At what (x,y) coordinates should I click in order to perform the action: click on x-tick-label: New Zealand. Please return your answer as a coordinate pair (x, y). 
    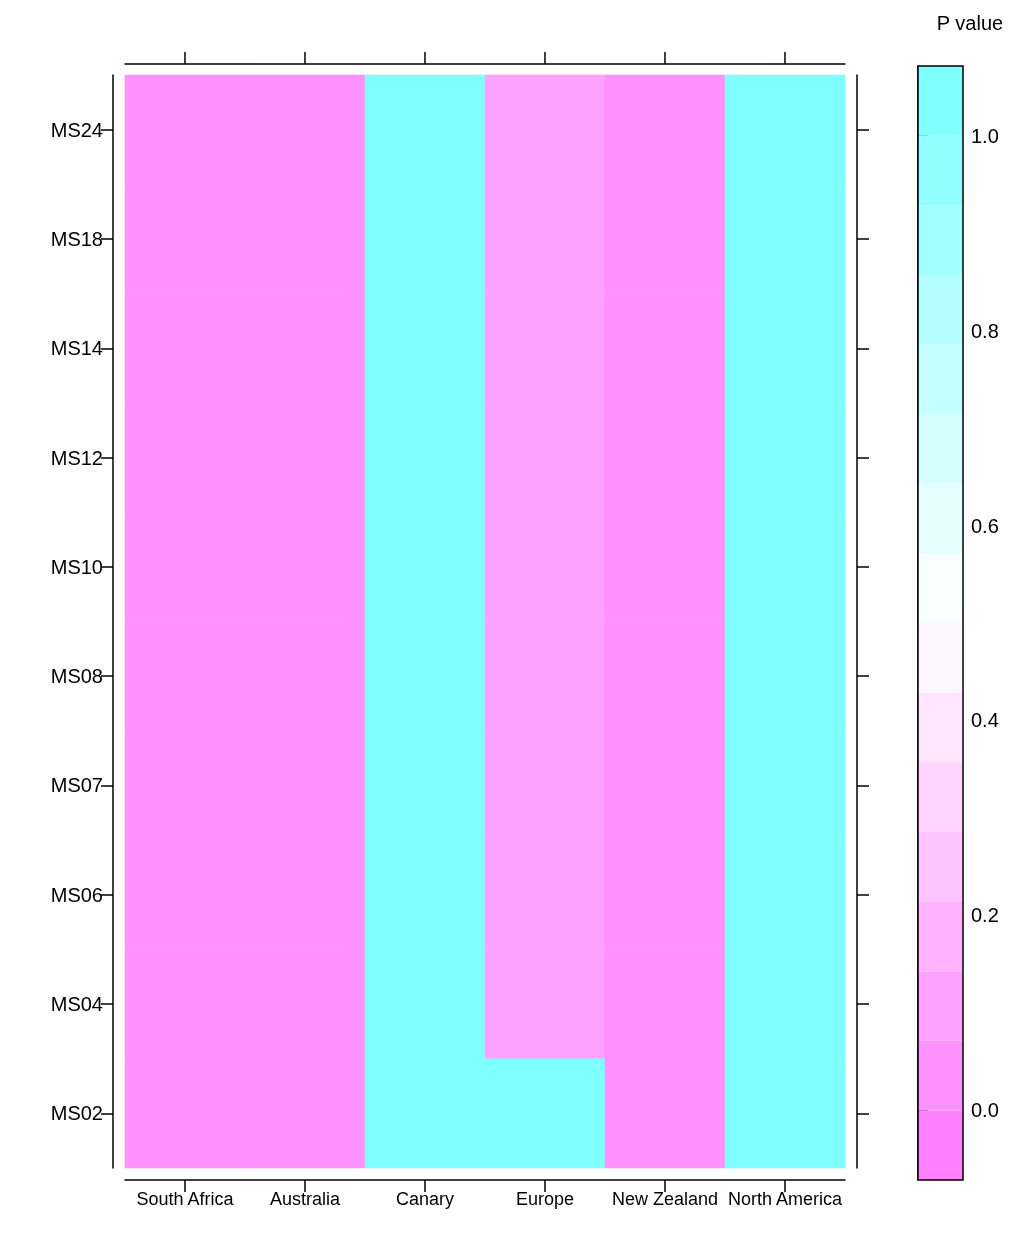
    Looking at the image, I should click on (665, 1199).